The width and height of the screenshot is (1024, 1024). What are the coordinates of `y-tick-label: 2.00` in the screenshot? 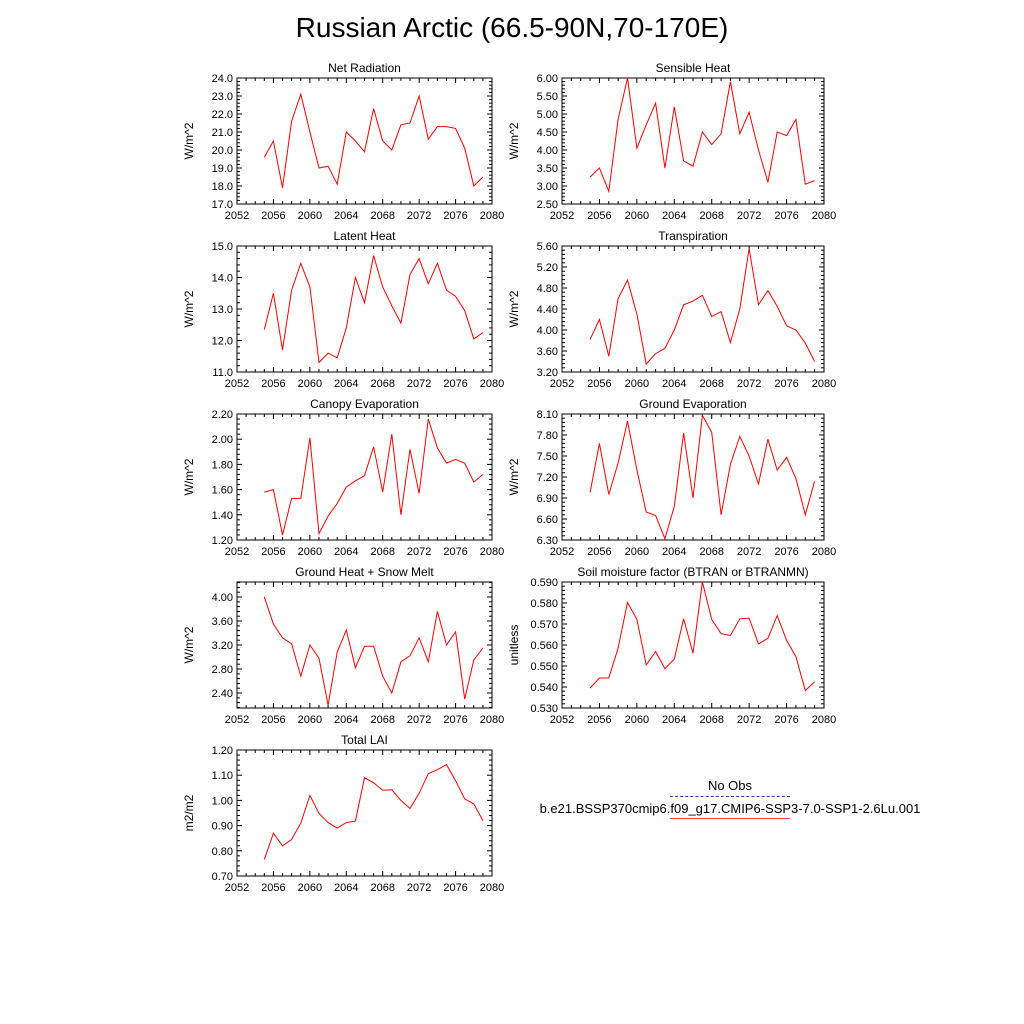 It's located at (222, 440).